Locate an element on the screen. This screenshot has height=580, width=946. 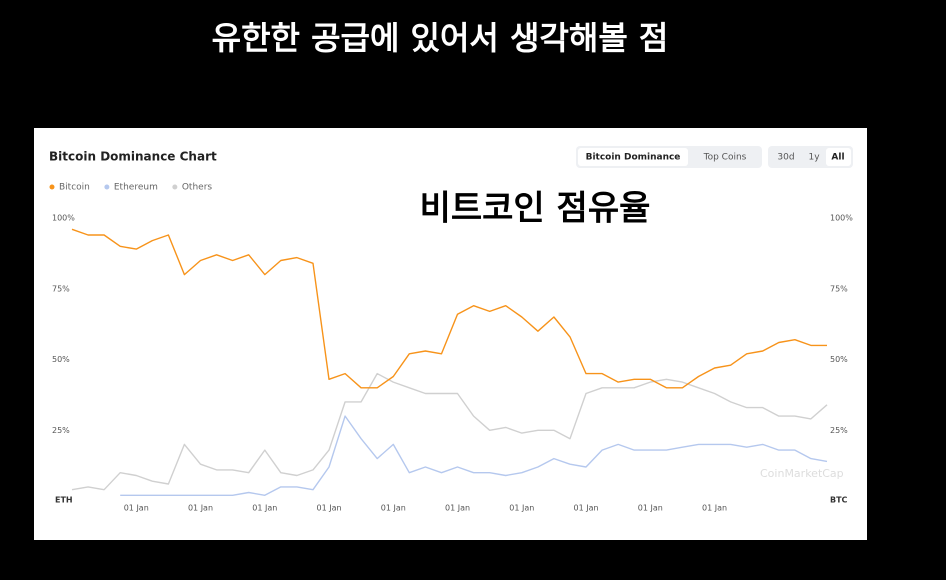
range: 1y is located at coordinates (814, 158).